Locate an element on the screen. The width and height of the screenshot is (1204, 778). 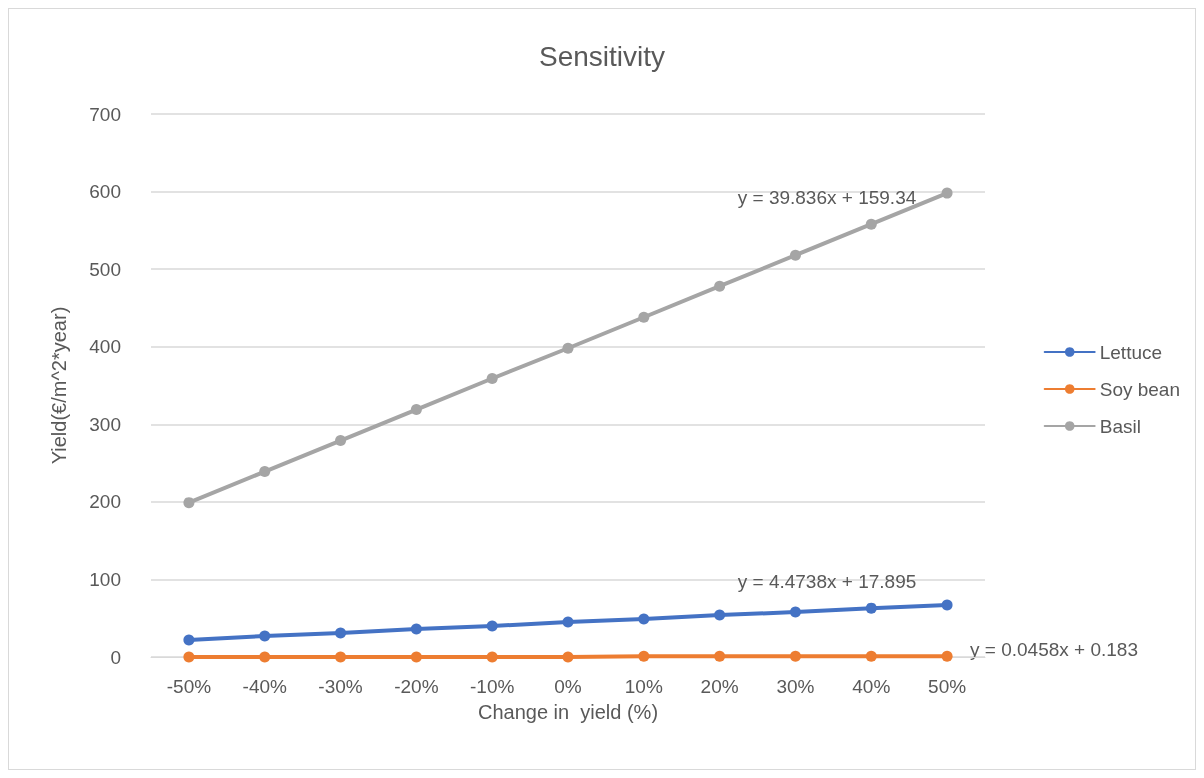
annotation: y = 4.4738x + 17.895 is located at coordinates (827, 581).